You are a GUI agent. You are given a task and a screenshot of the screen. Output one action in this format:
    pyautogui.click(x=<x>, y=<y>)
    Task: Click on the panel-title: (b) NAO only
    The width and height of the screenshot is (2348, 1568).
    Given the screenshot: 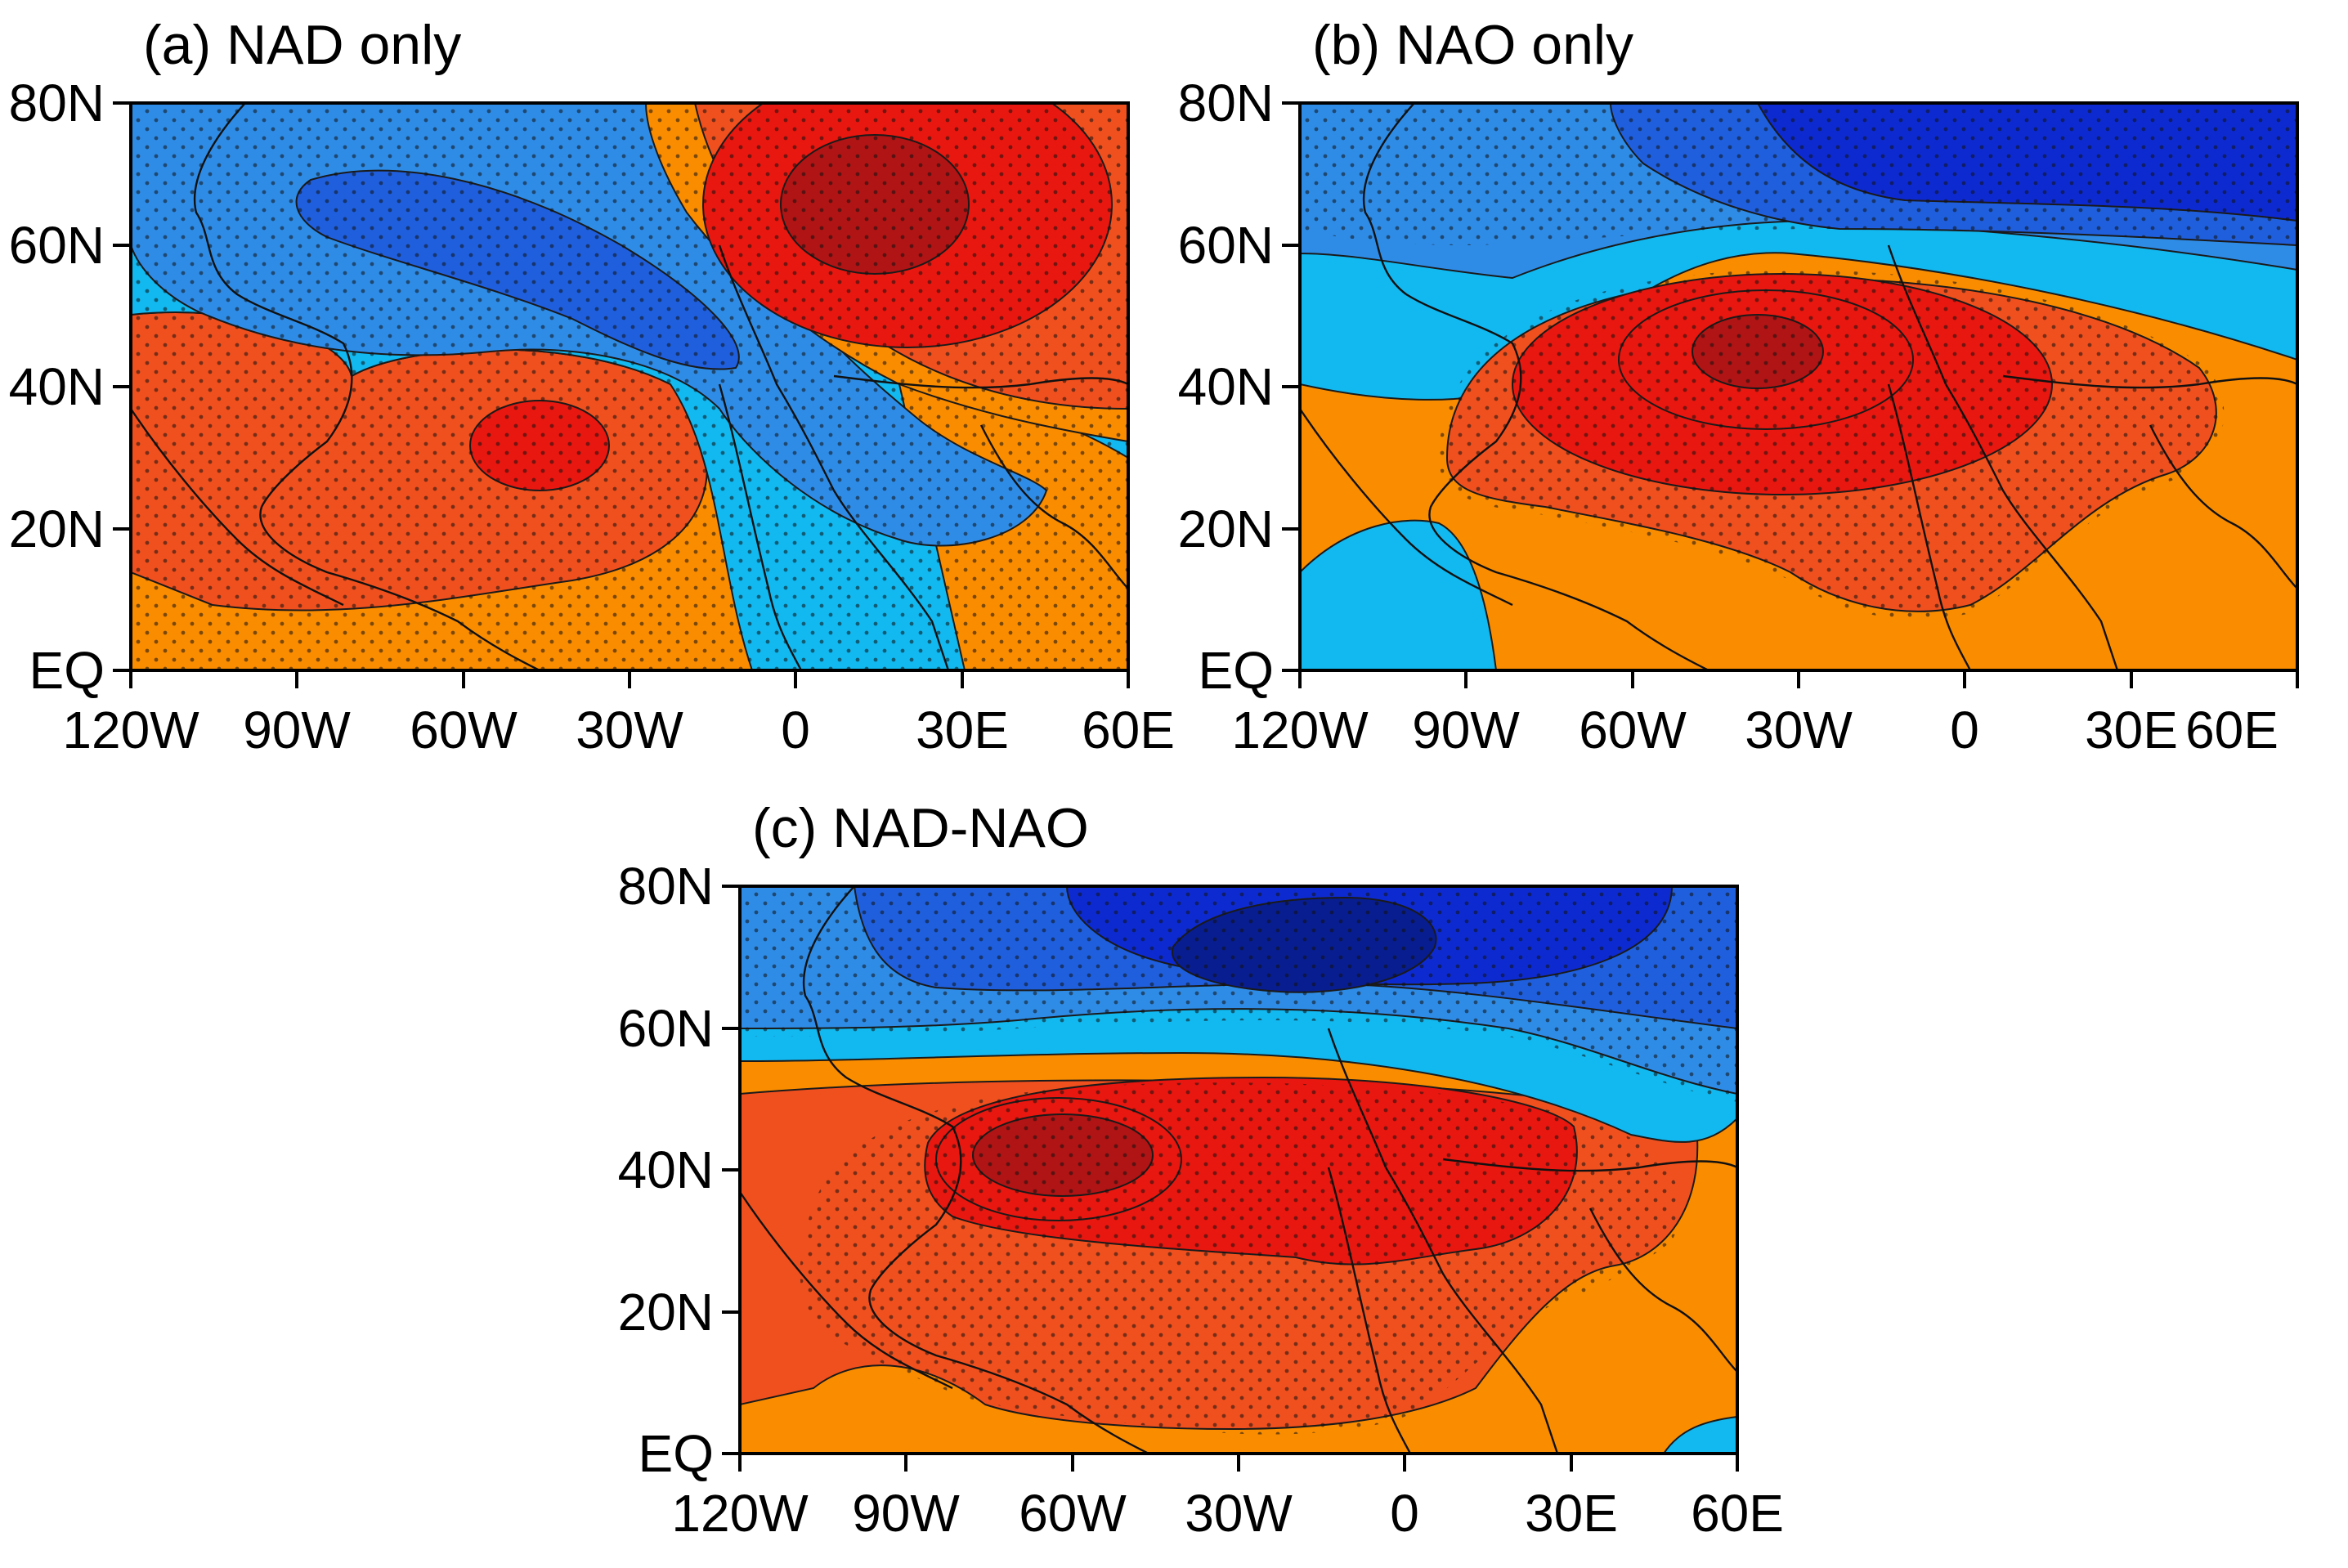 What is the action you would take?
    pyautogui.click(x=1472, y=45)
    